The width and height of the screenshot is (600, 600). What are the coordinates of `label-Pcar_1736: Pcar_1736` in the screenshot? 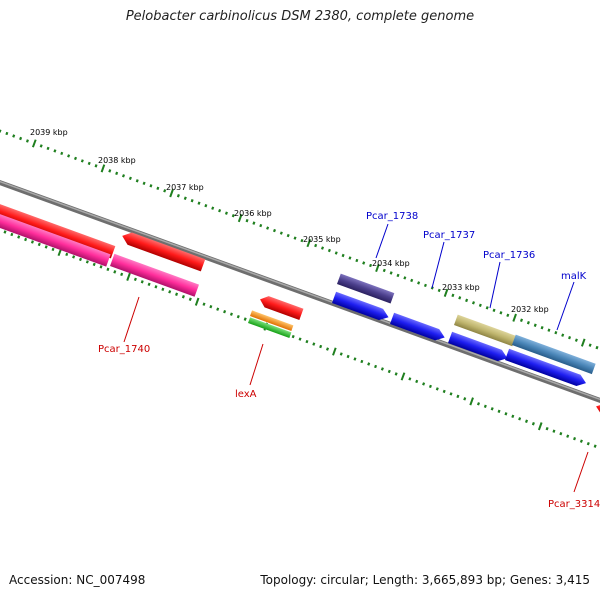 It's located at (509, 255).